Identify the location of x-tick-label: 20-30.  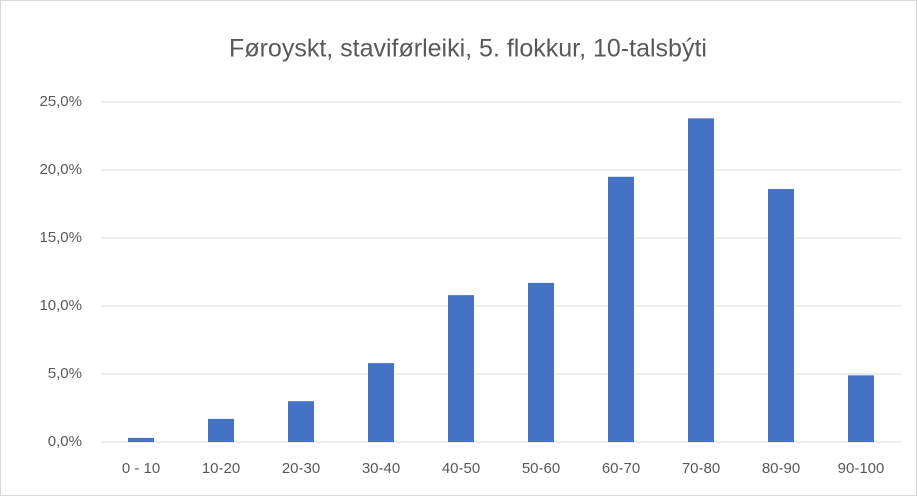
(301, 468).